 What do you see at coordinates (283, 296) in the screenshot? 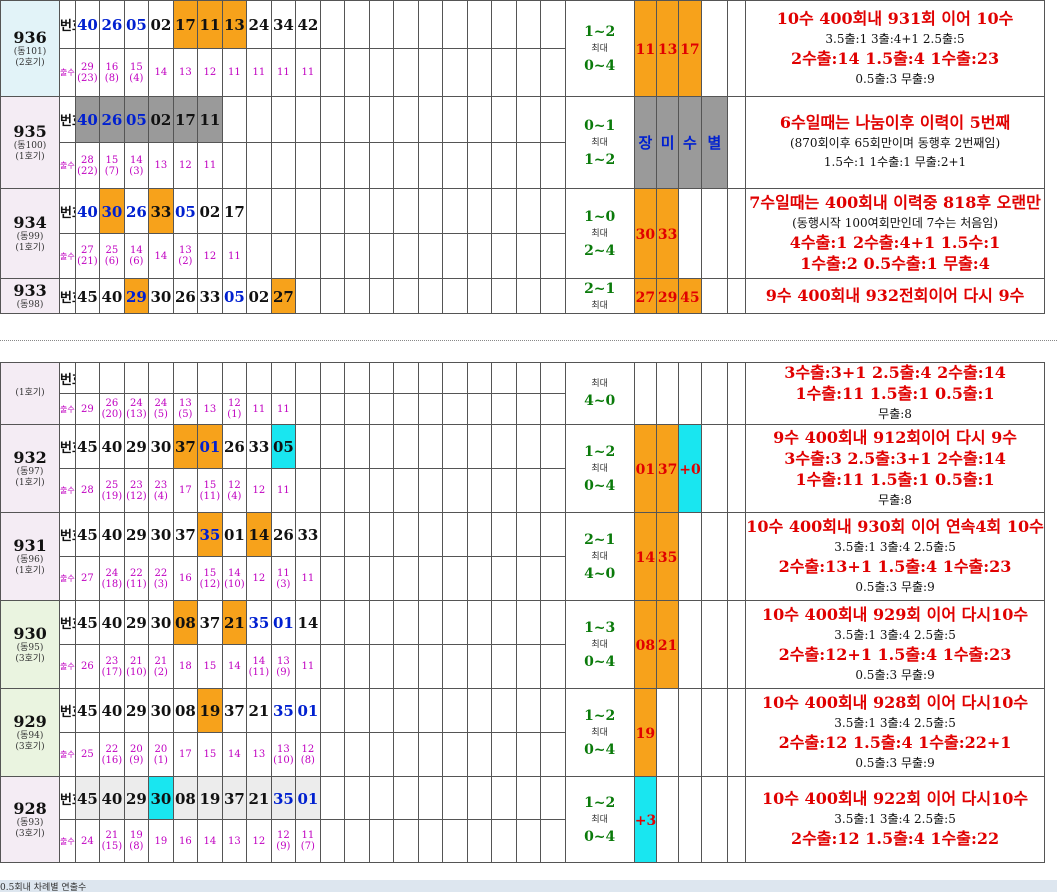
I see `ball-number: 27` at bounding box center [283, 296].